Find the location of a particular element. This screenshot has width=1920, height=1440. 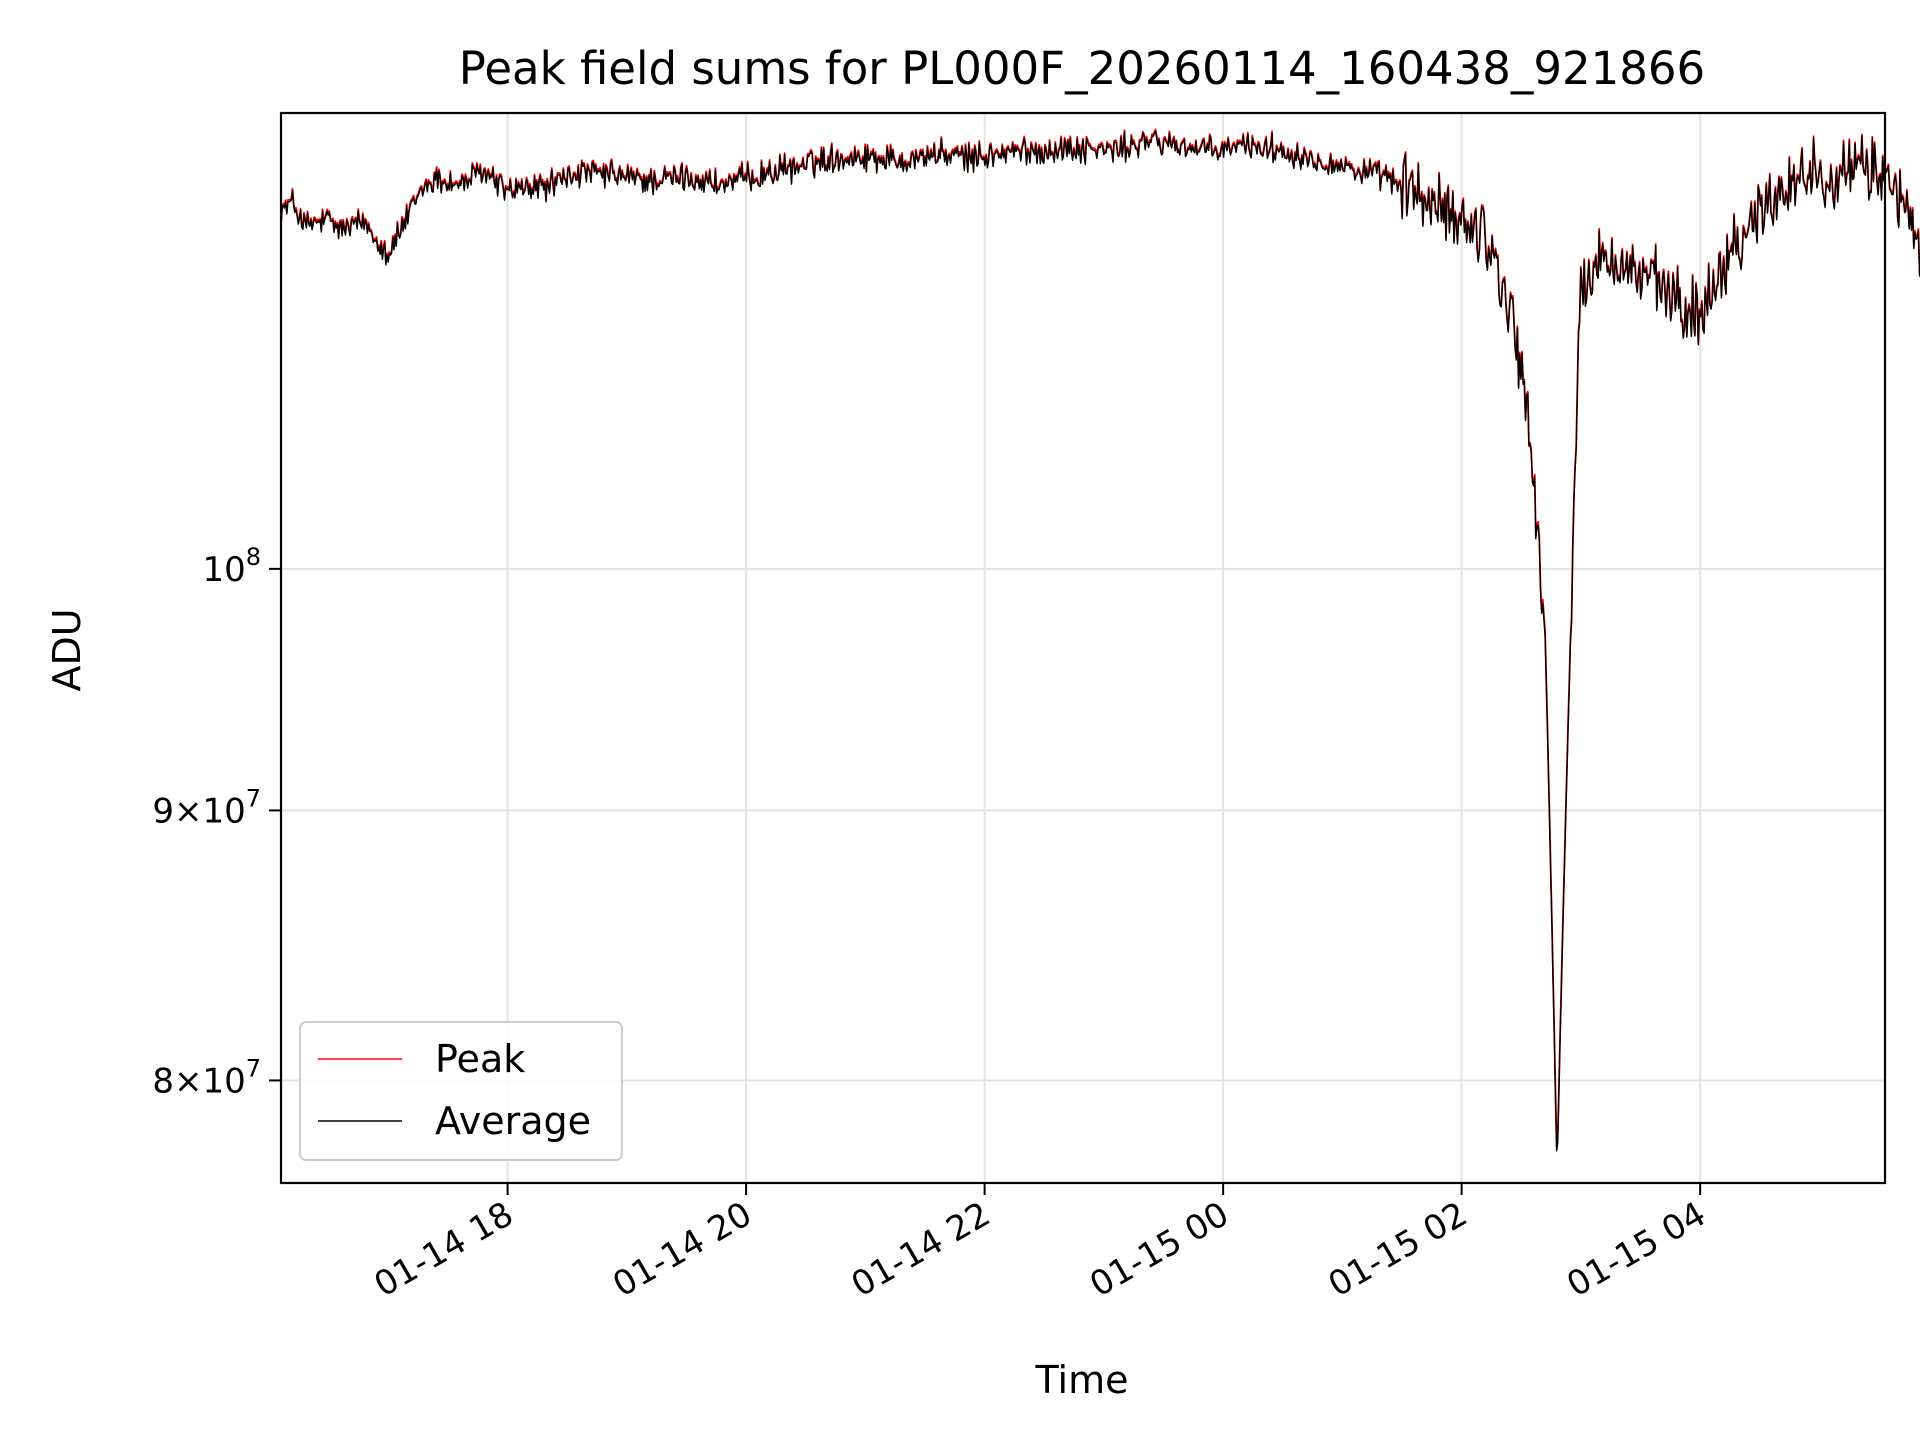

y-tick-label: 8×107 is located at coordinates (206, 1077).